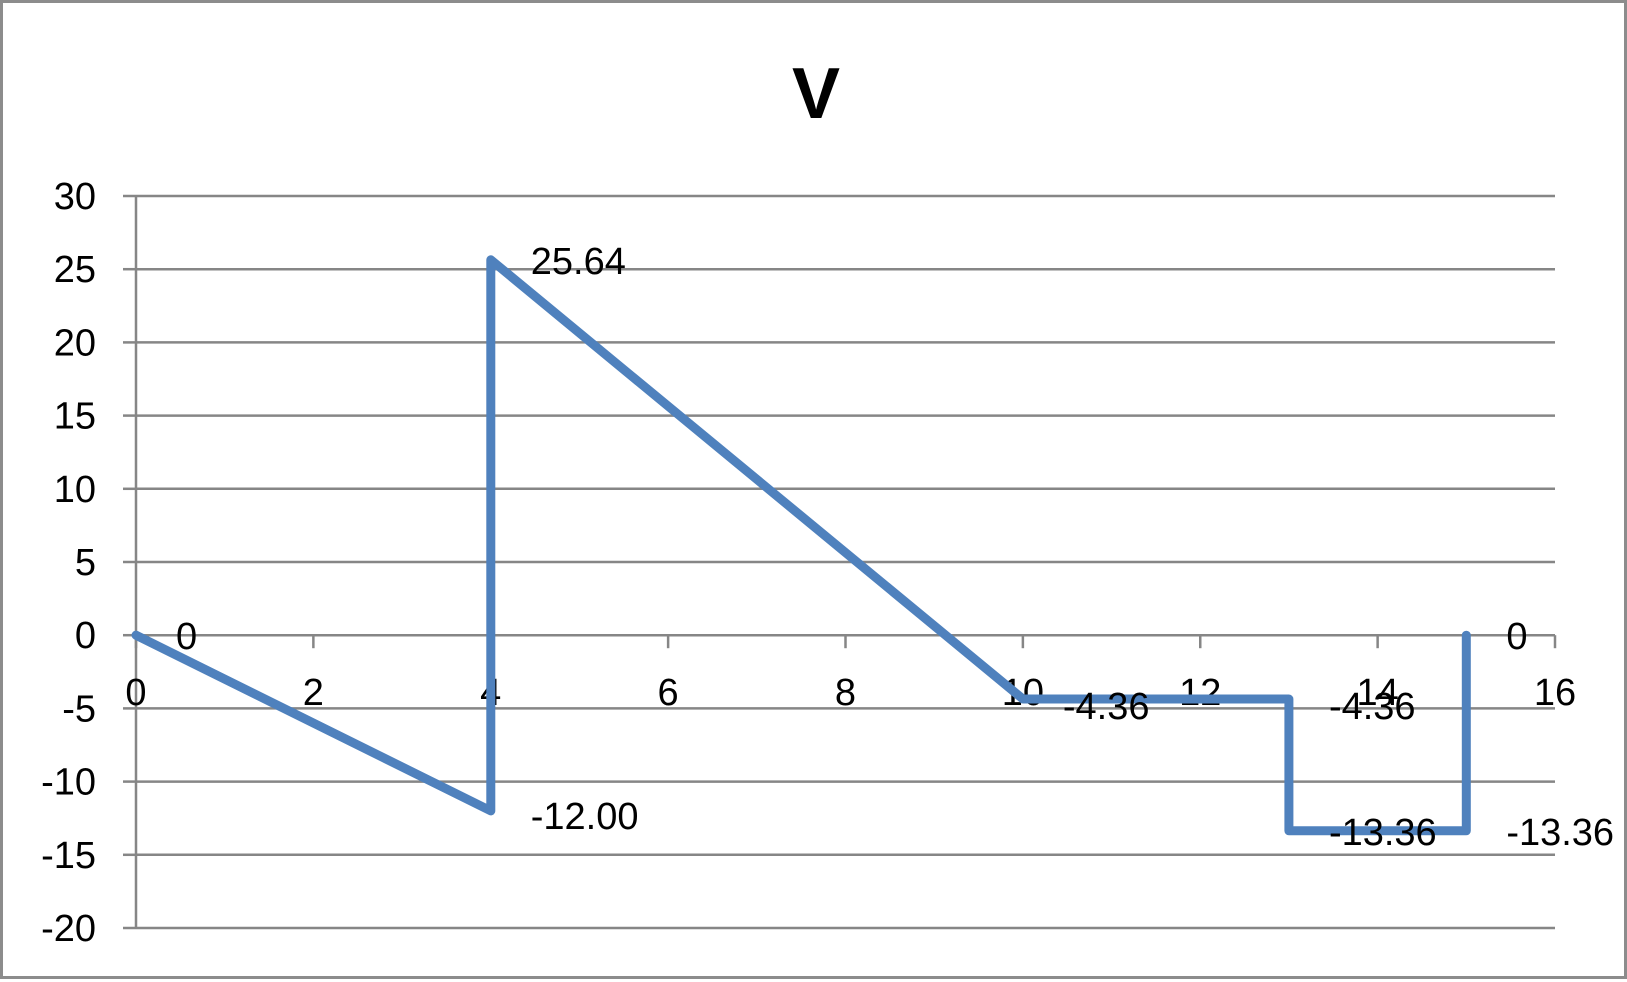 The image size is (1627, 982). I want to click on x-tick-labels: 0 2 4 6 8 10 12 14 16, so click(850, 693).